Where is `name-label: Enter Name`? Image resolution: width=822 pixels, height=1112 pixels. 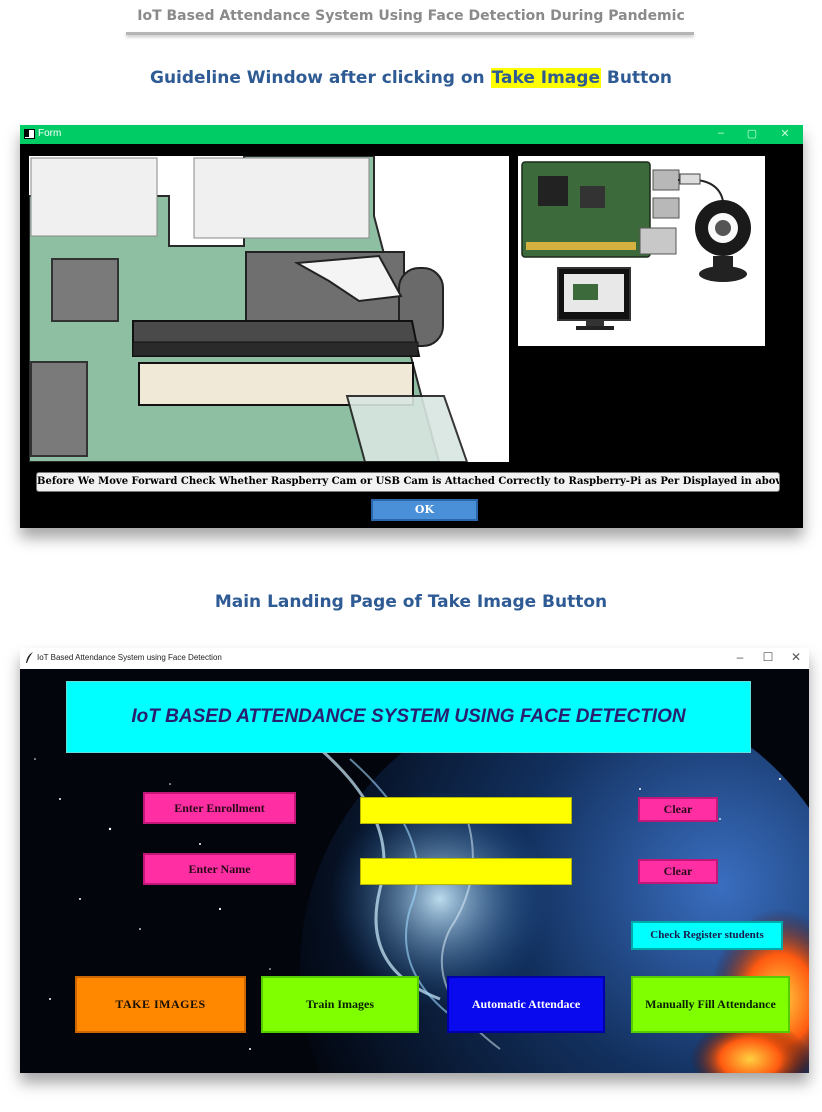 name-label: Enter Name is located at coordinates (219, 869).